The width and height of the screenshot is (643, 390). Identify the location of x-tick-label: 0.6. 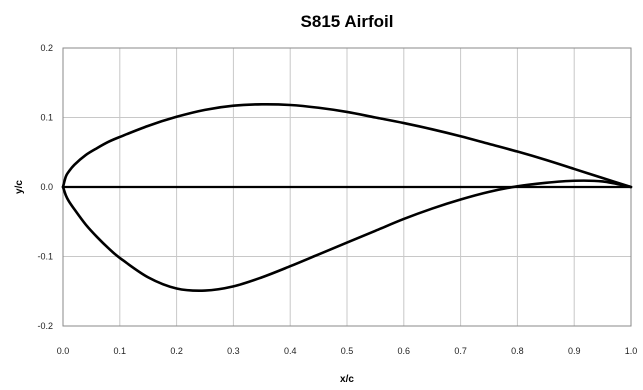
(404, 351).